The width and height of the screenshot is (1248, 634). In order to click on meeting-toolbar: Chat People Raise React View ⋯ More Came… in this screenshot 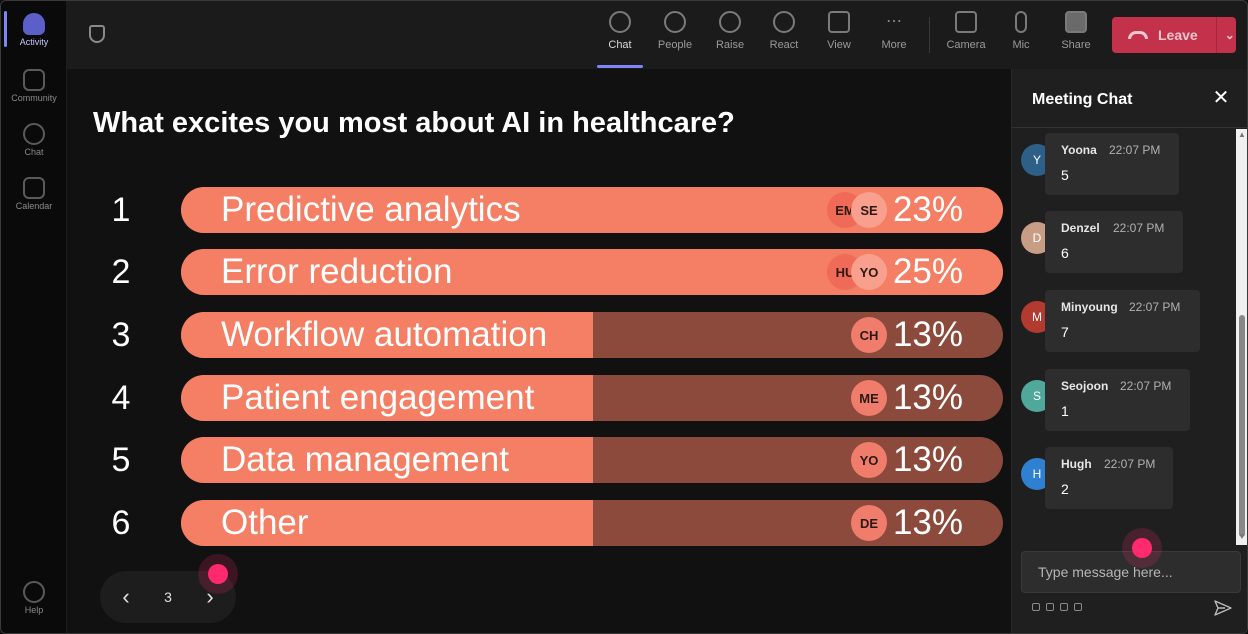, I will do `click(657, 35)`.